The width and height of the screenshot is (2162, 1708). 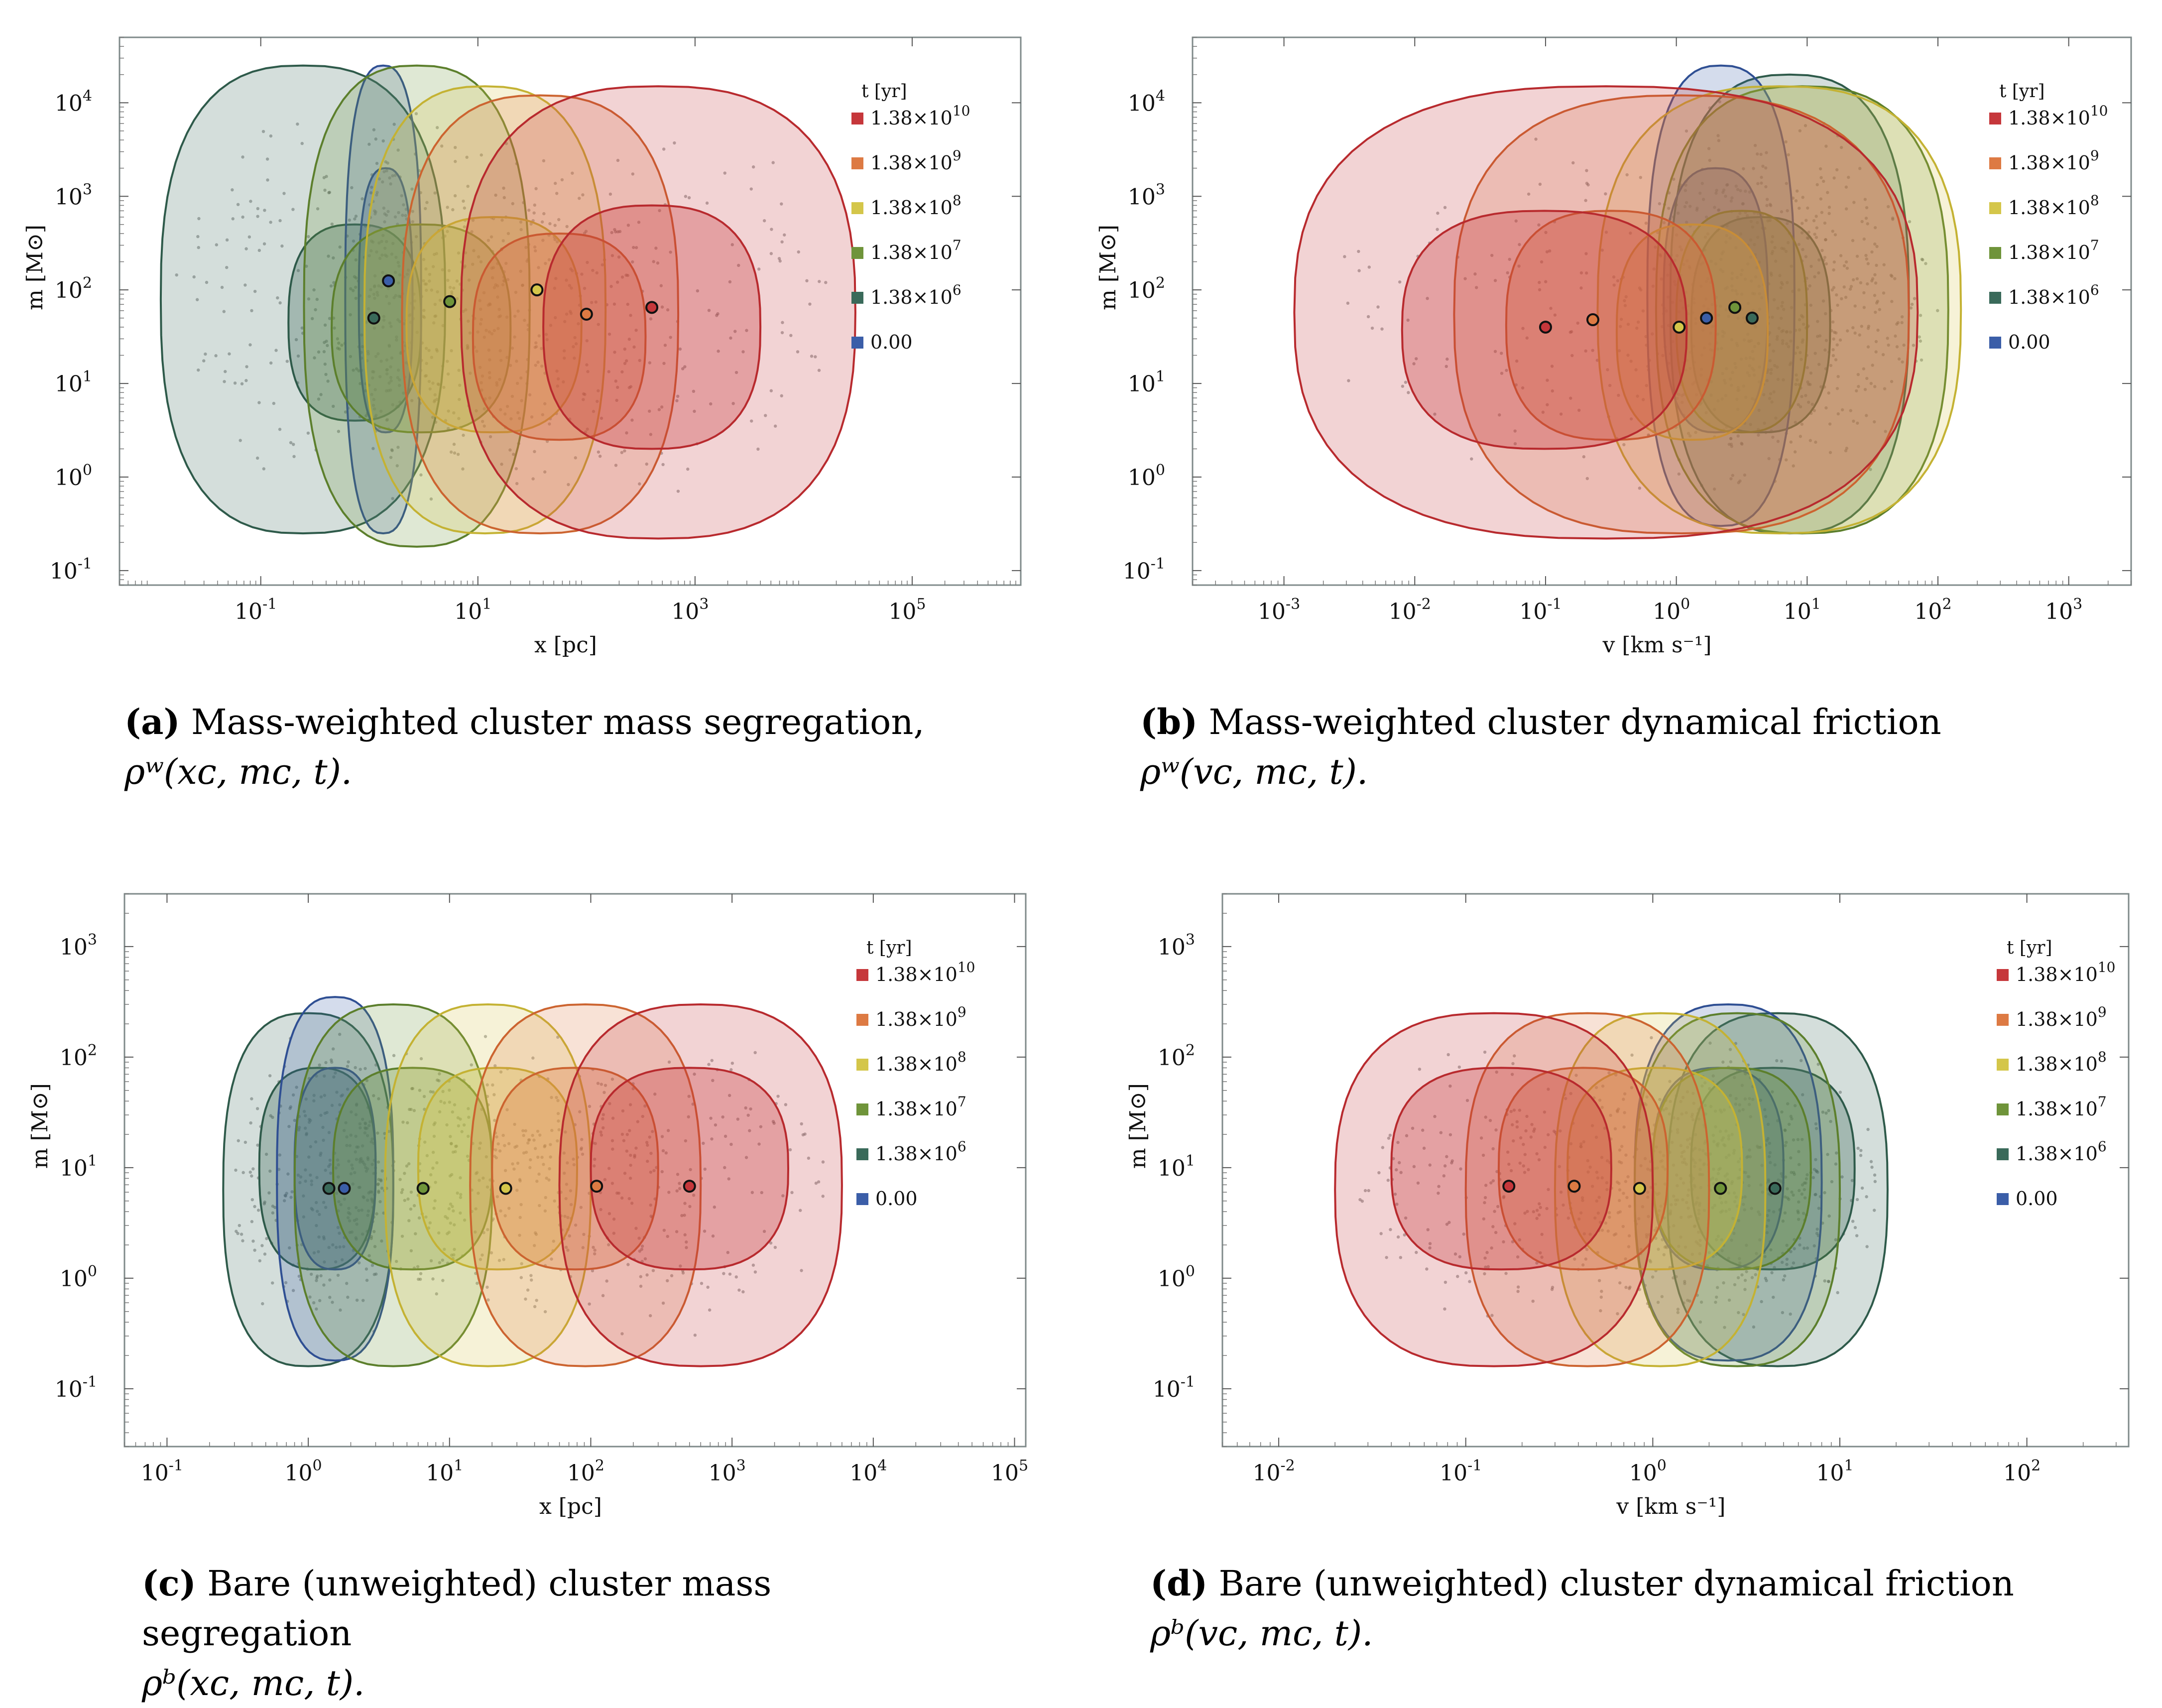 I want to click on caption-a-text: Mass-weighted cluster mass segregation,, so click(x=552, y=722).